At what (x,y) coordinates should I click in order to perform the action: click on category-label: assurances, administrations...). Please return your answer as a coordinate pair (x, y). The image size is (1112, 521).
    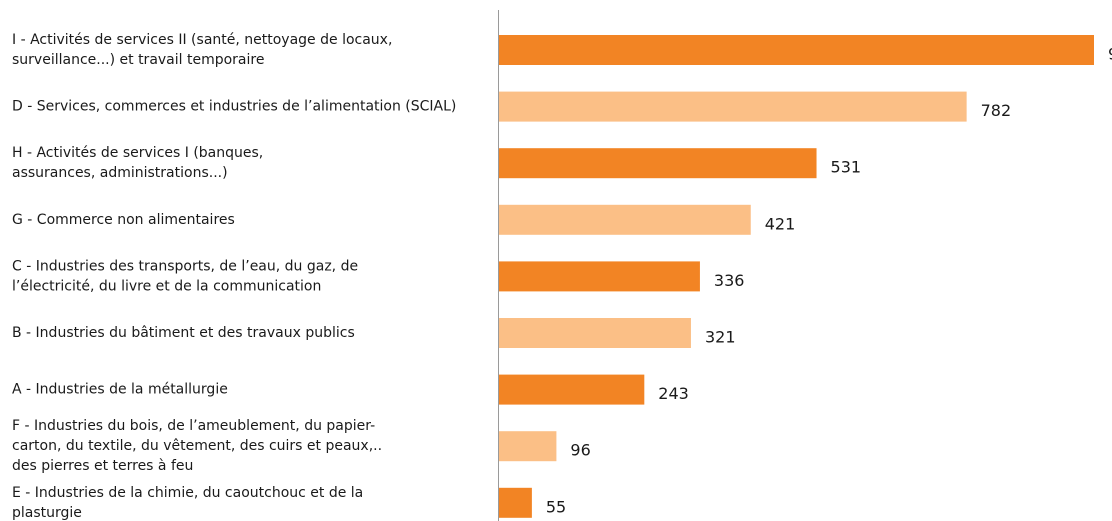
    Looking at the image, I should click on (120, 173).